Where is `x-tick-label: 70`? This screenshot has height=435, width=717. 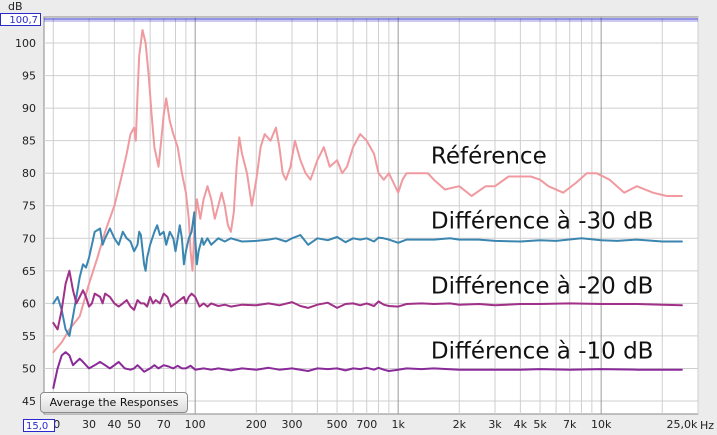
x-tick-label: 70 is located at coordinates (164, 424).